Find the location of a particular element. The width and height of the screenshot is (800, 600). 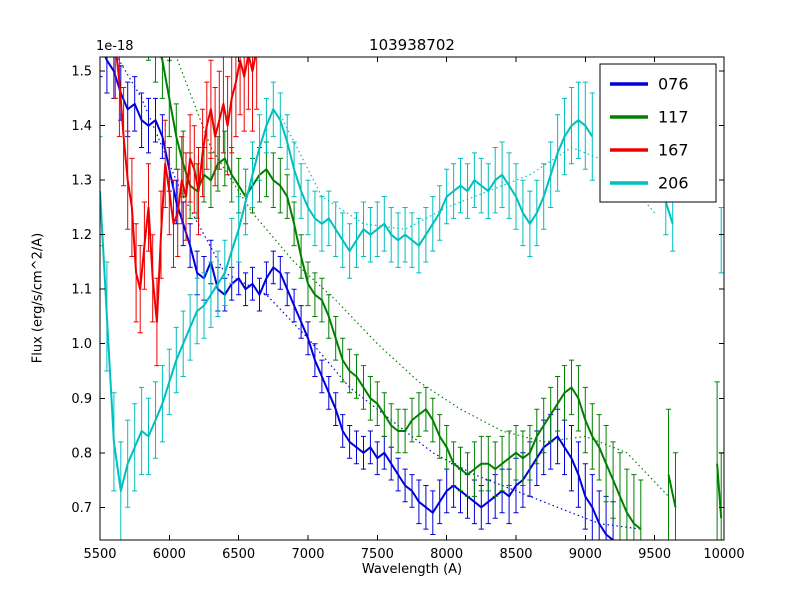

x-axis-label: Wavelength (A) is located at coordinates (412, 569).